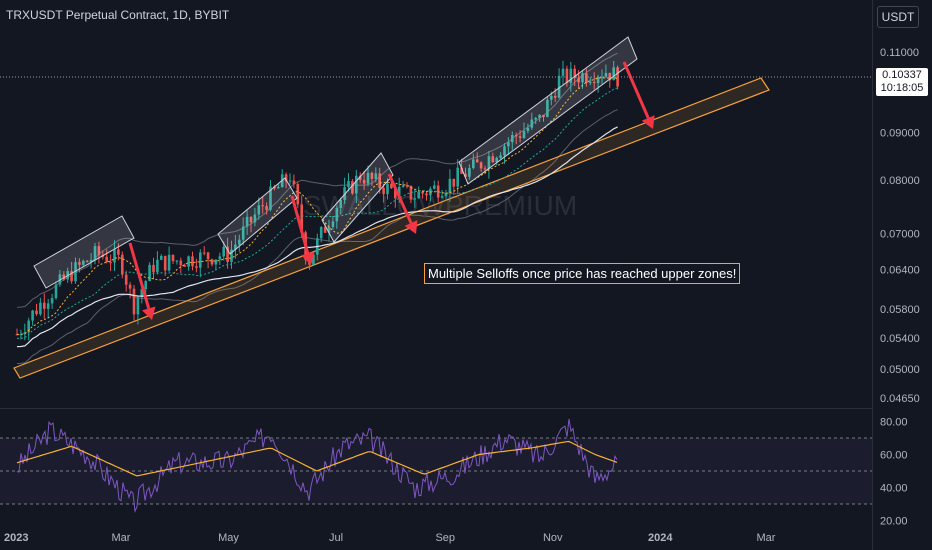  What do you see at coordinates (894, 423) in the screenshot?
I see `rsi-tick-label: 80.00` at bounding box center [894, 423].